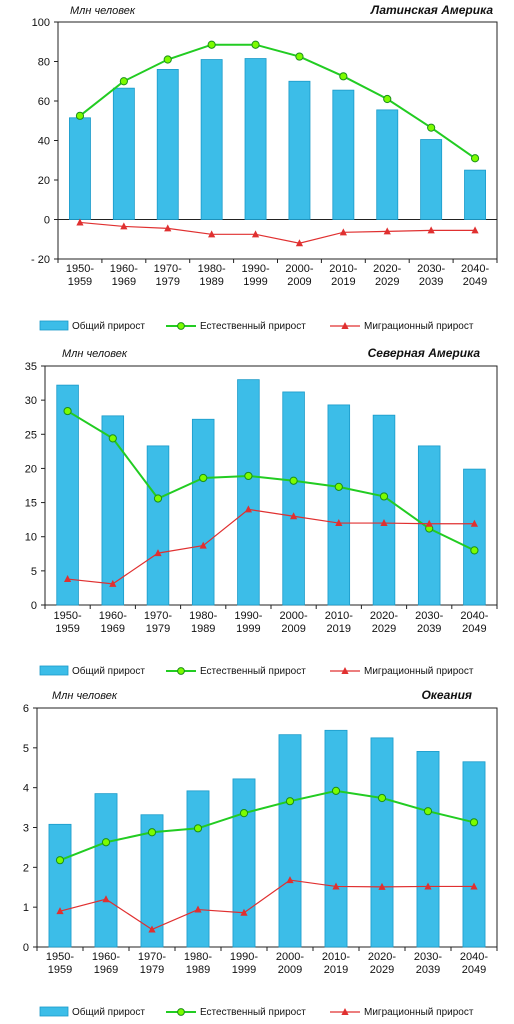 The height and width of the screenshot is (1024, 514). What do you see at coordinates (26, 829) in the screenshot?
I see `y-tick-label: 3` at bounding box center [26, 829].